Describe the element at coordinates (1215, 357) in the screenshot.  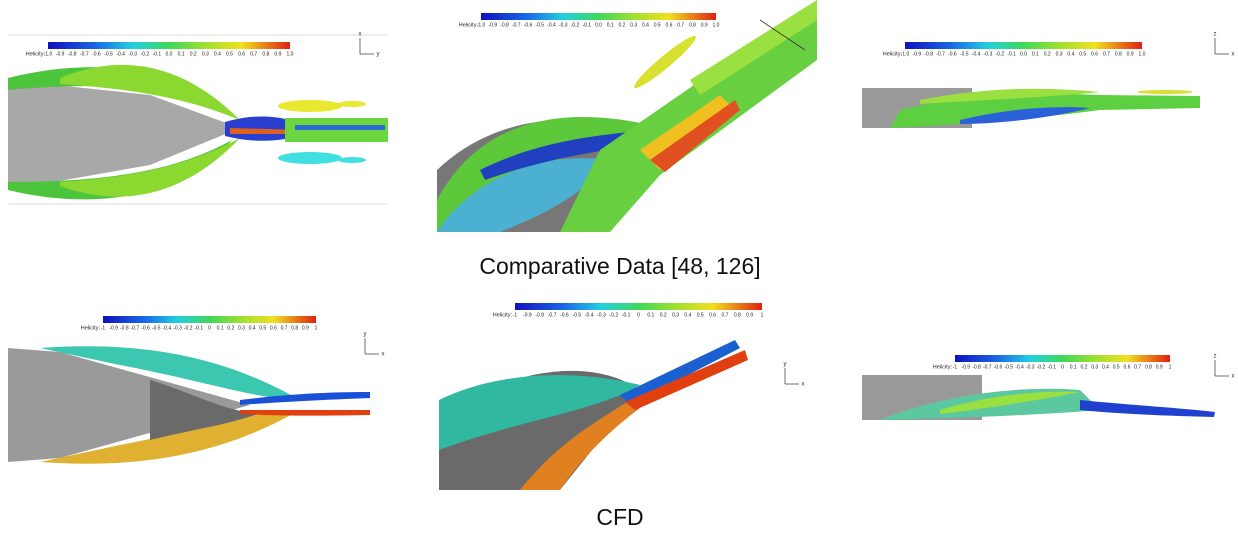
I see `axis-label: z` at that location.